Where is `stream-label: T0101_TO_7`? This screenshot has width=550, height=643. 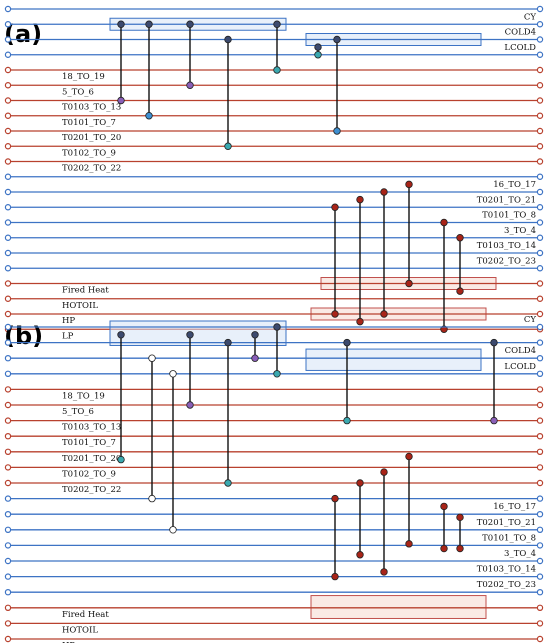 stream-label: T0101_TO_7 is located at coordinates (89, 123).